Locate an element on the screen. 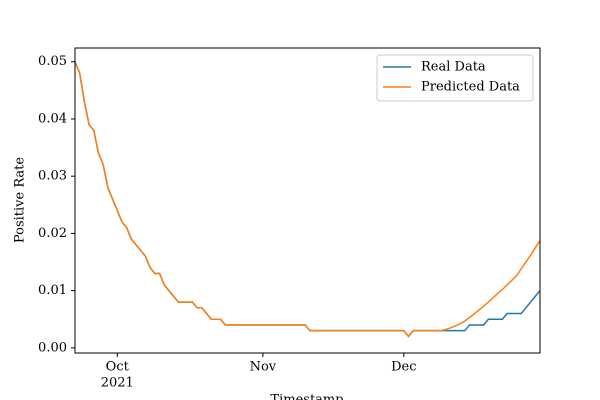 This screenshot has height=400, width=600. y-tick-label: 0.04 is located at coordinates (52, 118).